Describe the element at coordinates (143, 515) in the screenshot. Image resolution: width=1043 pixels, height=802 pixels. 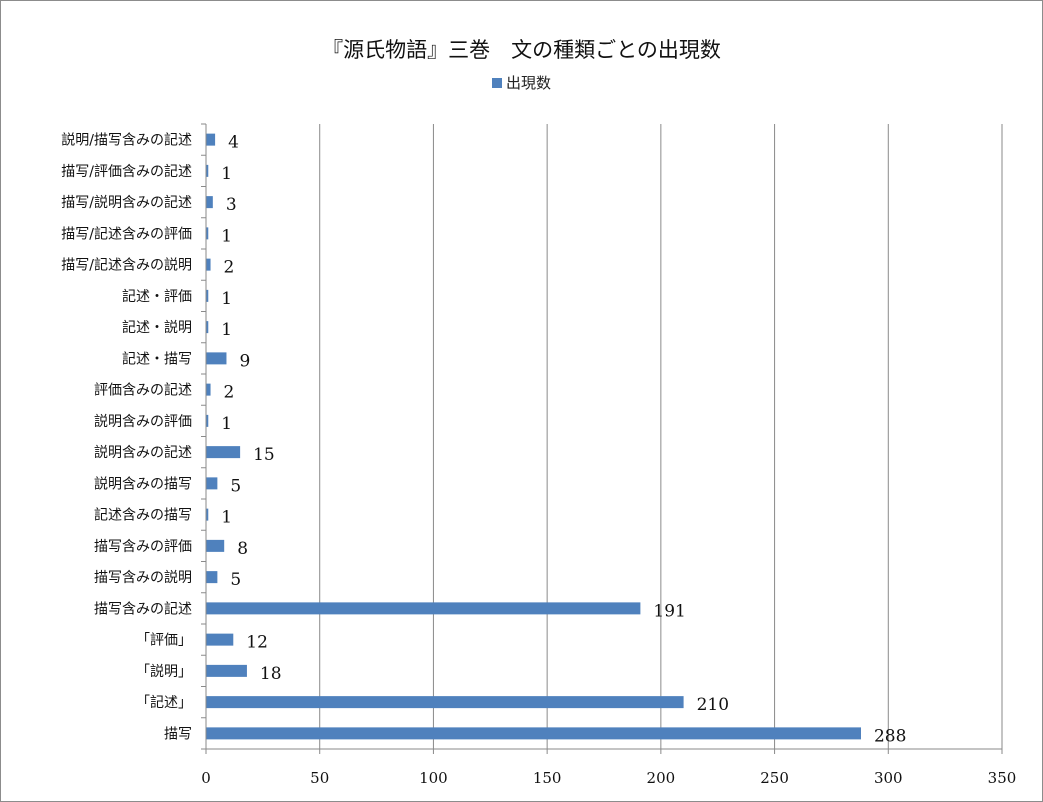
I see `category-label: 記述含みの描写` at that location.